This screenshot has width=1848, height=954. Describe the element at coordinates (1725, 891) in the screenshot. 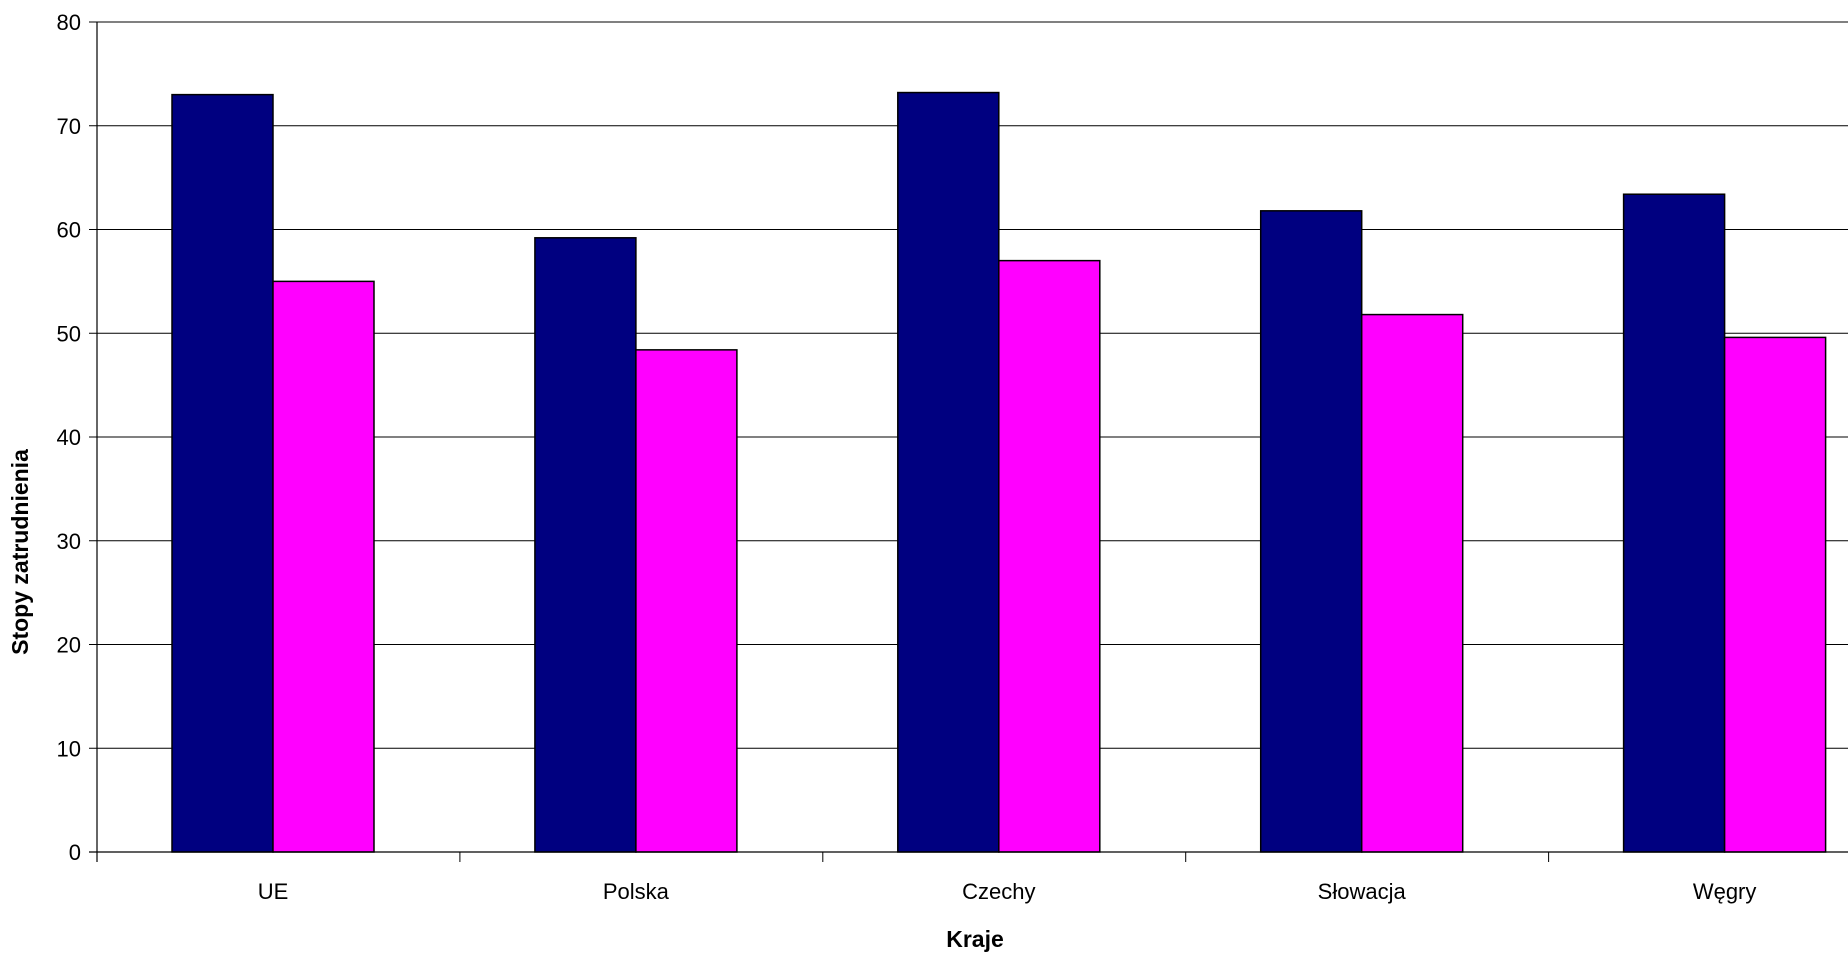

I see `x-tick-label: Węgry` at that location.